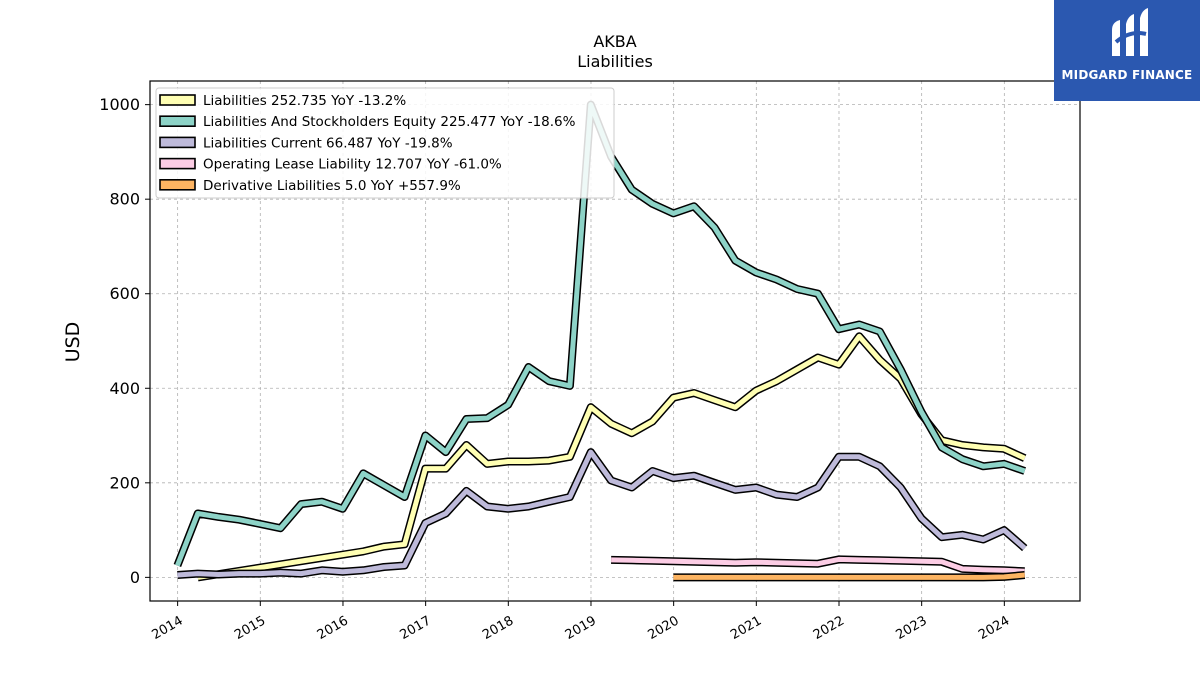  I want to click on x-tick-label: 2014, so click(167, 628).